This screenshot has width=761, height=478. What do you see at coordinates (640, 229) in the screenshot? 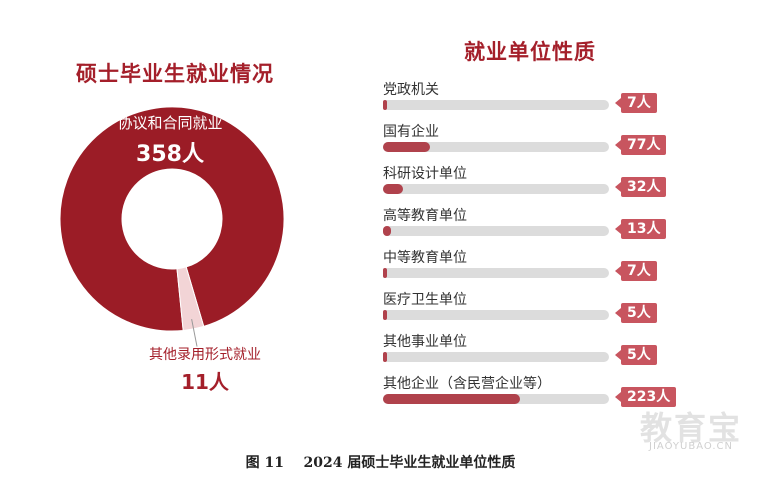
I see `bar-value-badge: 13人` at bounding box center [640, 229].